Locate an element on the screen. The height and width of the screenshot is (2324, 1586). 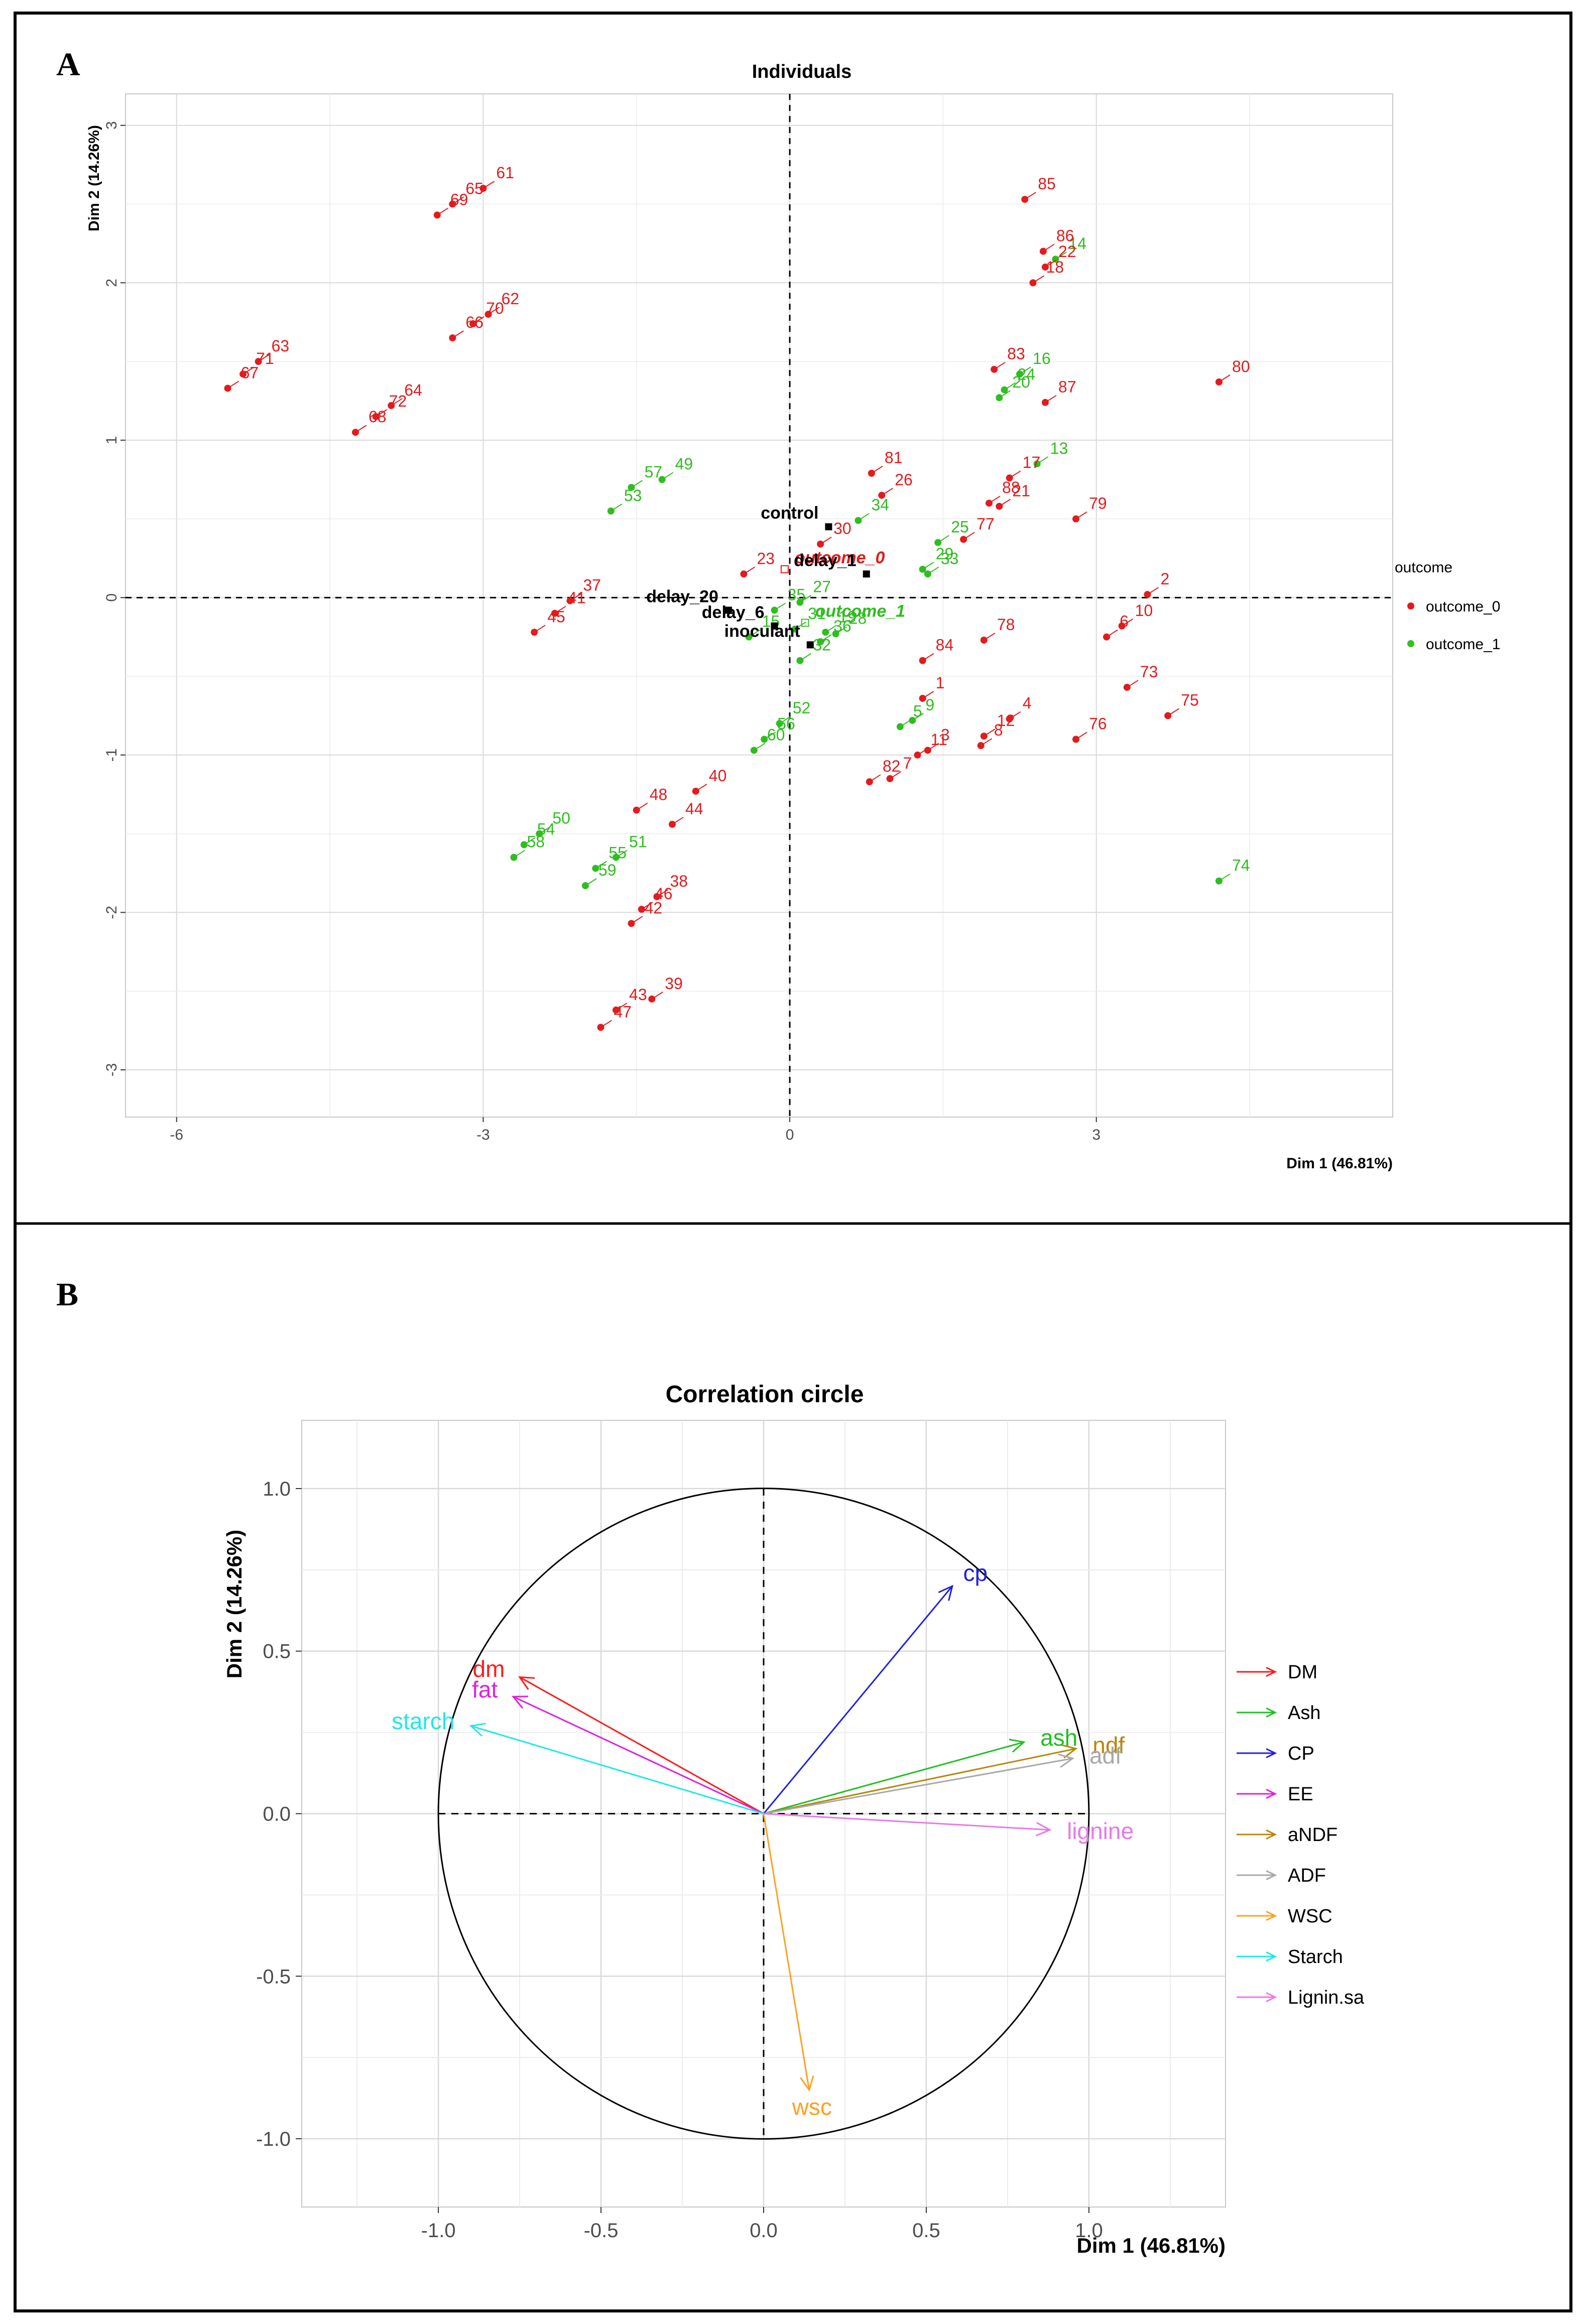
svg-text: 86 is located at coordinates (1065, 236).